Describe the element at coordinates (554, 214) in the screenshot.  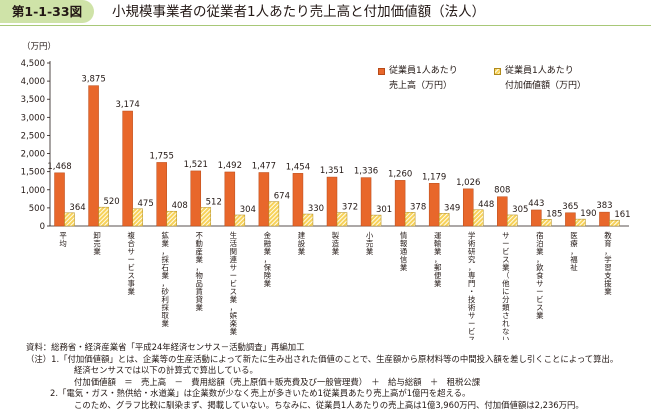
I see `value-label-value-added: 185` at that location.